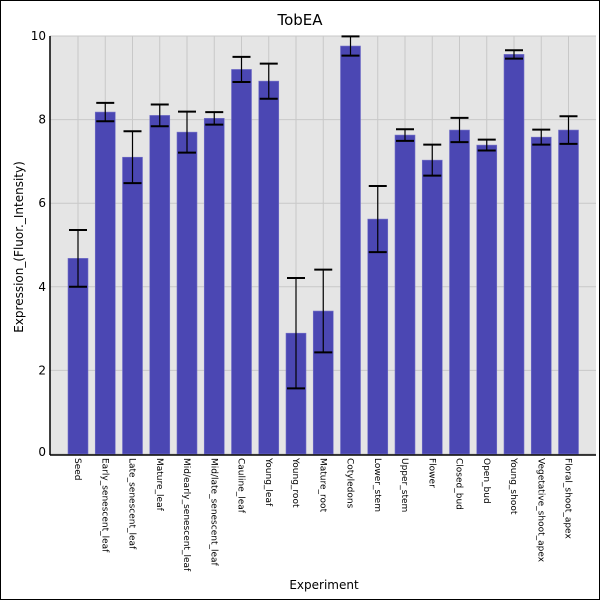 Image resolution: width=600 pixels, height=600 pixels. Describe the element at coordinates (132, 504) in the screenshot. I see `x-tick-label: Late_senescent_leaf` at that location.